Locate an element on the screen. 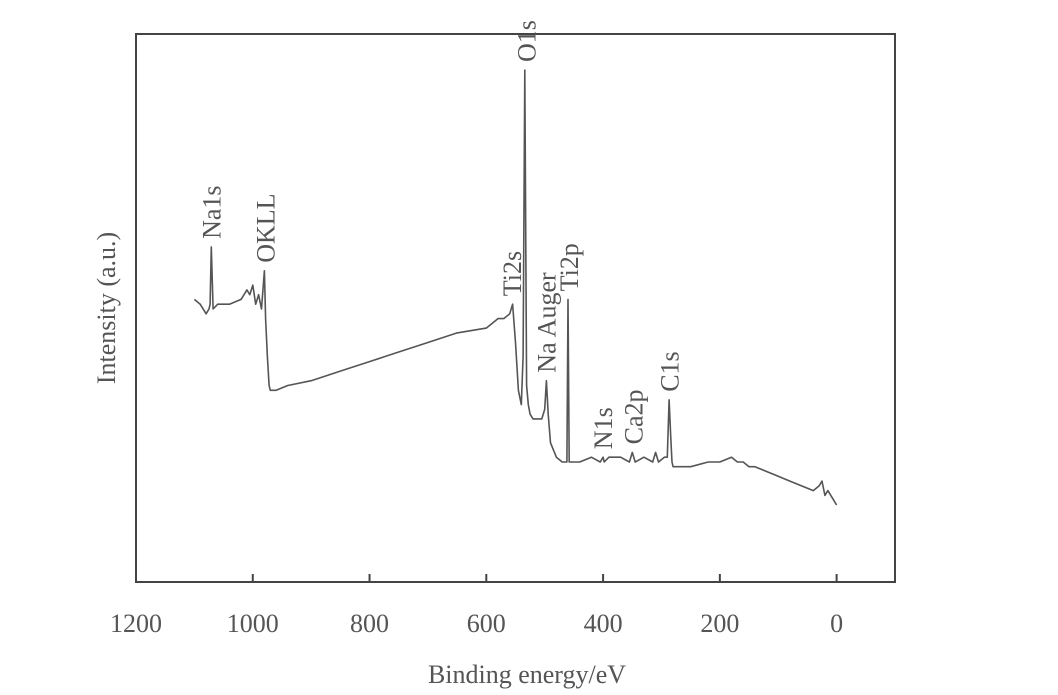  peak-label-ti2s: Ti2s is located at coordinates (512, 273).